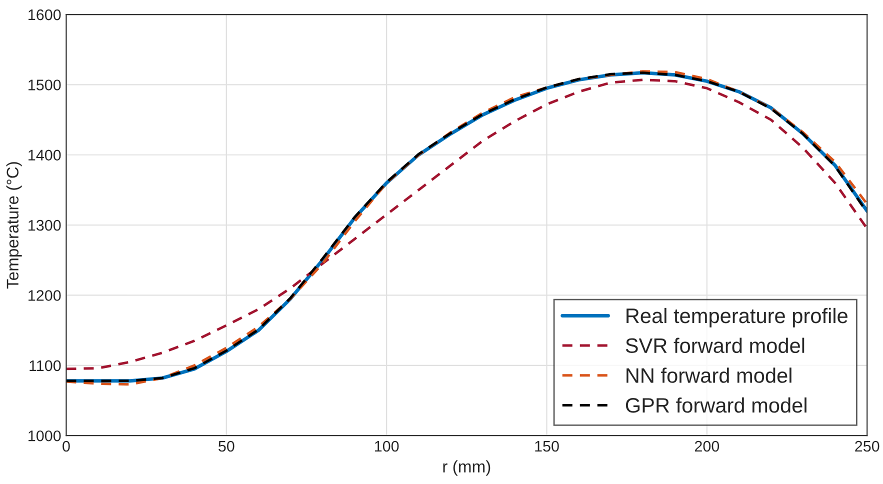 This screenshot has width=883, height=484. What do you see at coordinates (226, 446) in the screenshot?
I see `x-tick-label: 50` at bounding box center [226, 446].